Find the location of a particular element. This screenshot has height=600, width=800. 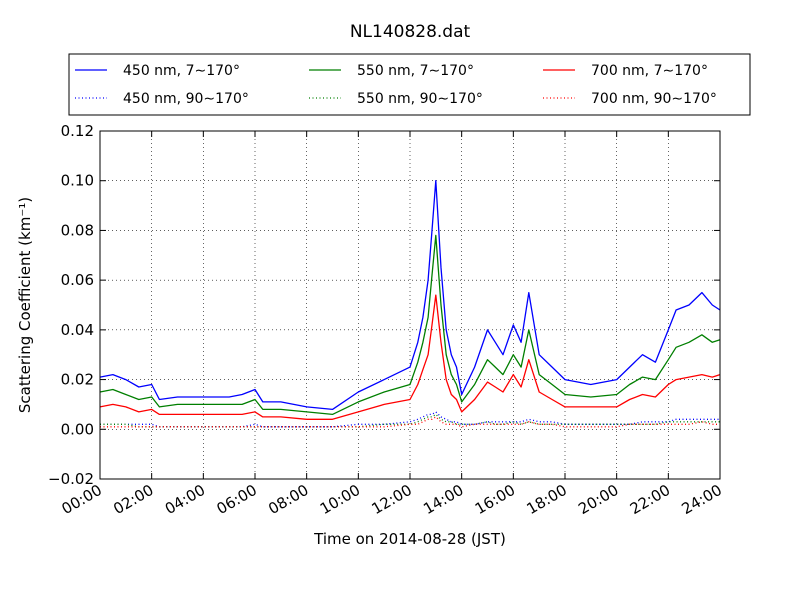

y-tick-label: −0.02 is located at coordinates (71, 479).